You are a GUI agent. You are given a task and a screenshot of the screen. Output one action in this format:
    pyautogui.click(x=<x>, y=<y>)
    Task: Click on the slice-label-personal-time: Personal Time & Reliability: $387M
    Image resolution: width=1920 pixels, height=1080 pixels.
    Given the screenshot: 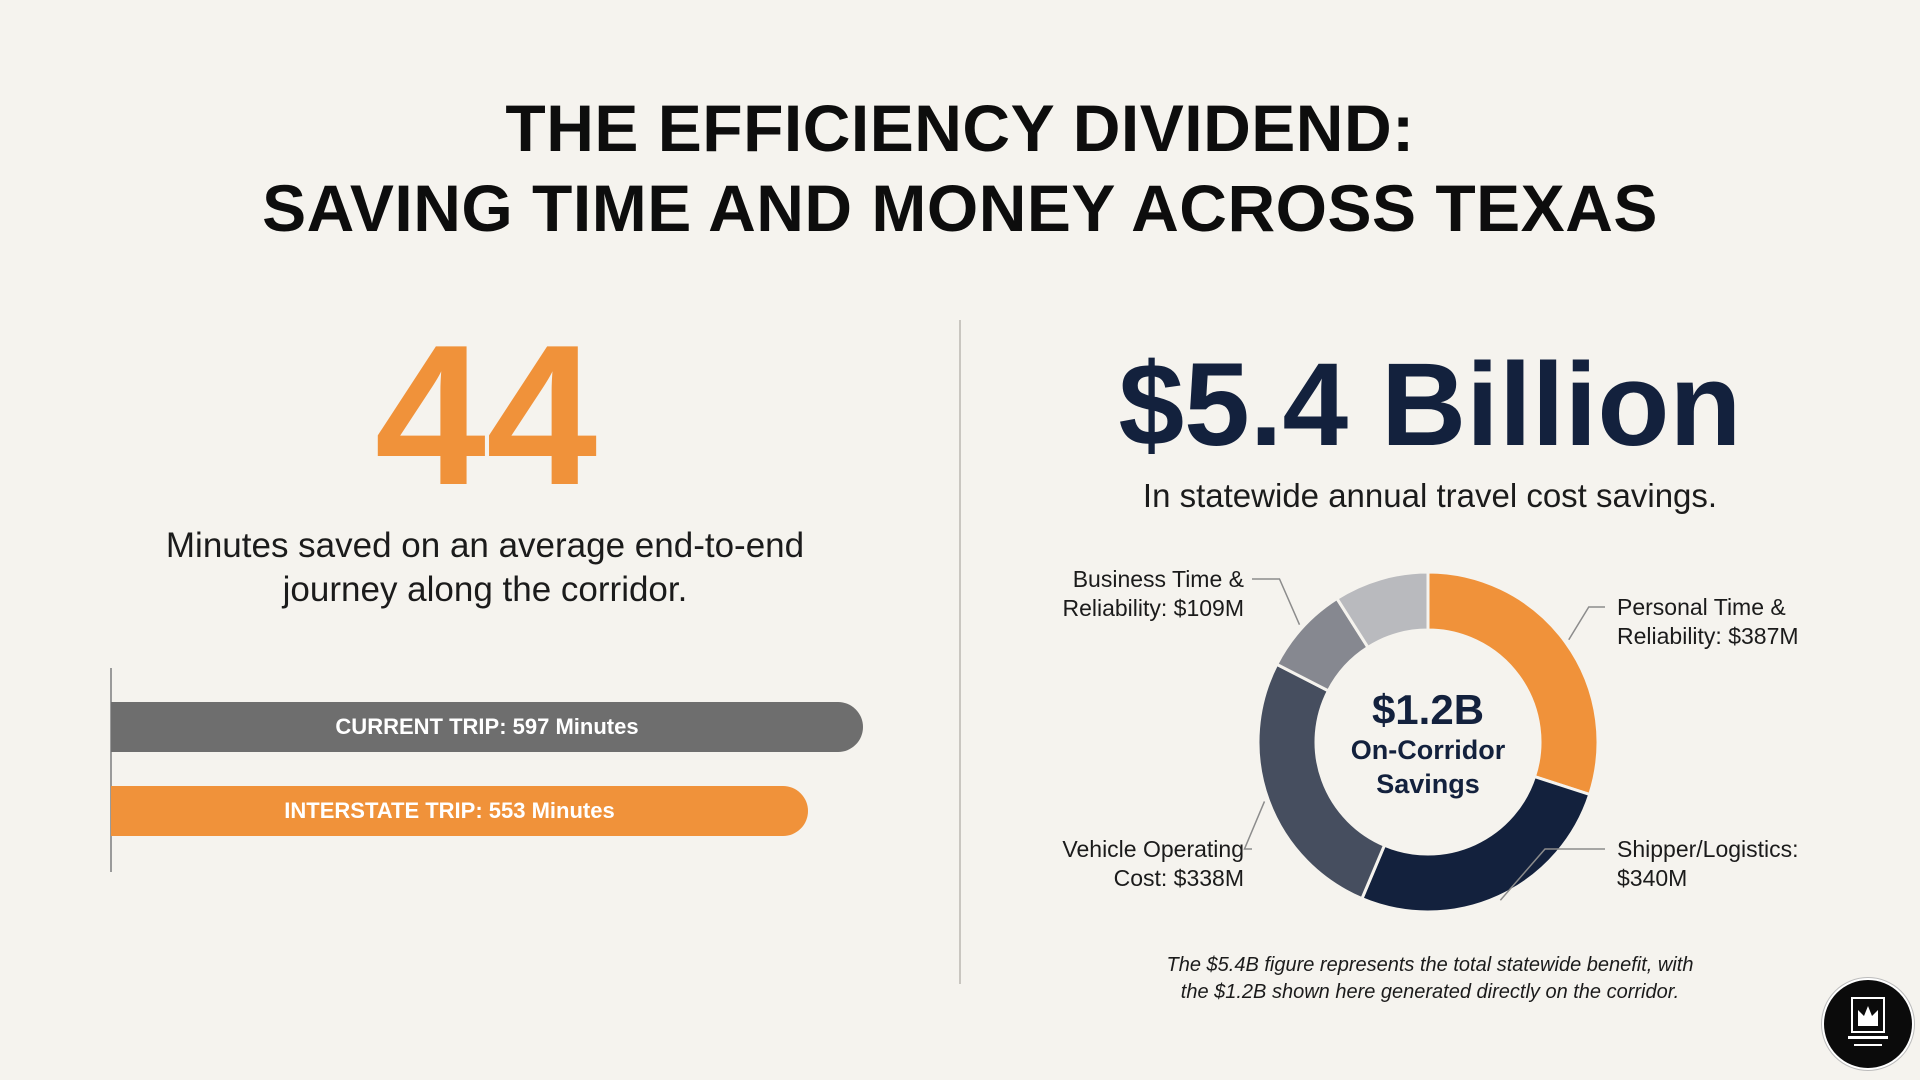 What is the action you would take?
    pyautogui.click(x=1747, y=622)
    